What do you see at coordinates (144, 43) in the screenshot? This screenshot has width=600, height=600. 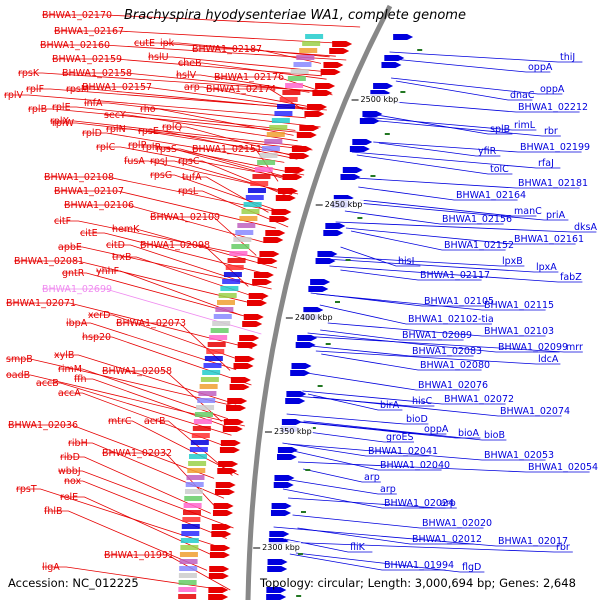 I see `left-gene-label: cutE` at bounding box center [144, 43].